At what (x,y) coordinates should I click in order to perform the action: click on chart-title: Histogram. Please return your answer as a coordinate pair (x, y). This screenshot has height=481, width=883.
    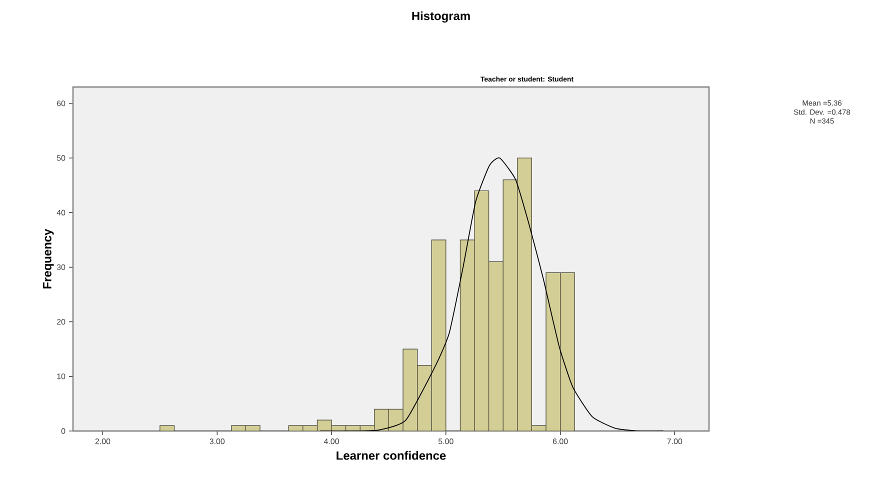
    Looking at the image, I should click on (441, 17).